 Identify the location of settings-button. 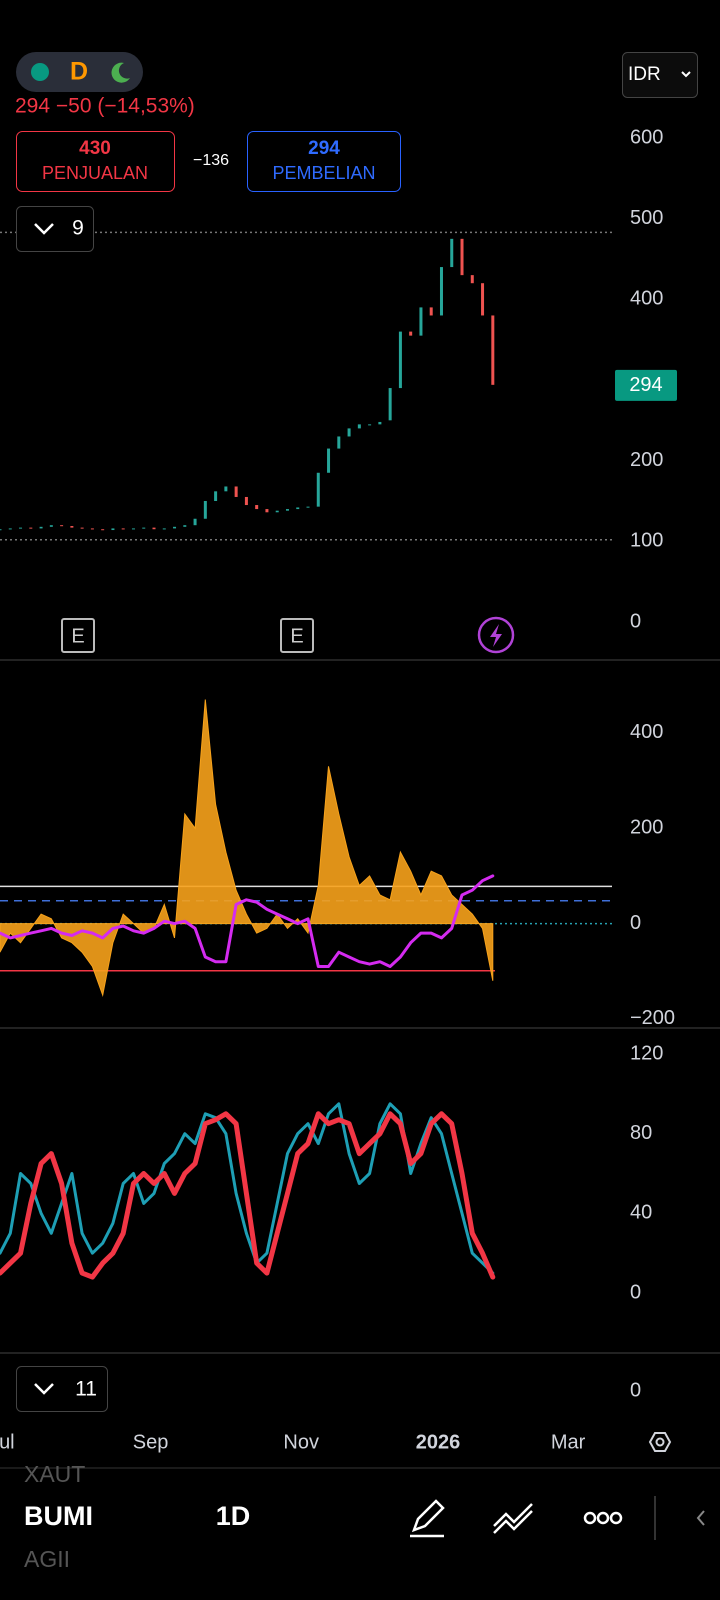
(660, 1442).